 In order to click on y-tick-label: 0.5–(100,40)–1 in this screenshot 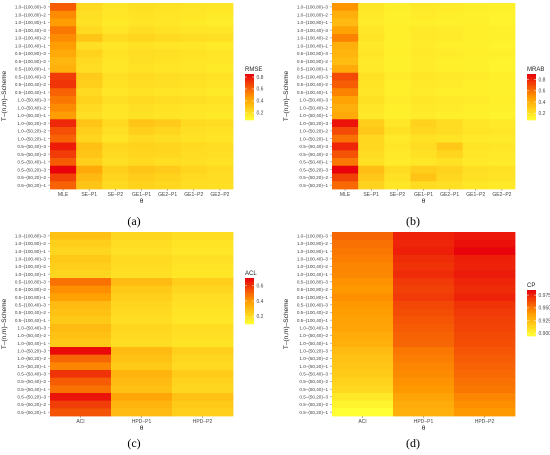, I will do `click(313, 92)`.